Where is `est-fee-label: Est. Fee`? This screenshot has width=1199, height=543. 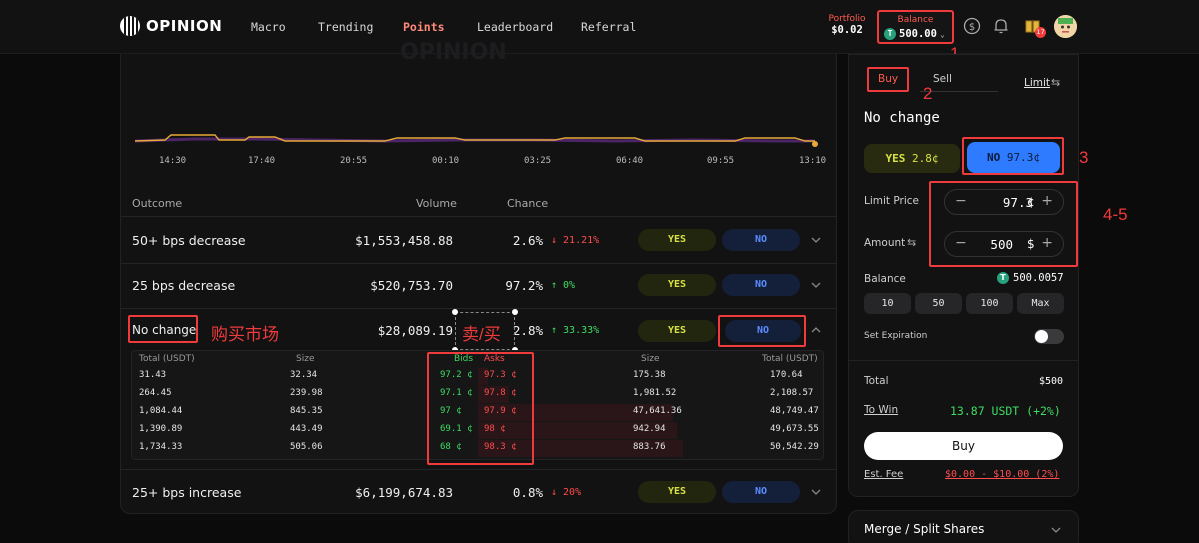
est-fee-label: Est. Fee is located at coordinates (884, 474).